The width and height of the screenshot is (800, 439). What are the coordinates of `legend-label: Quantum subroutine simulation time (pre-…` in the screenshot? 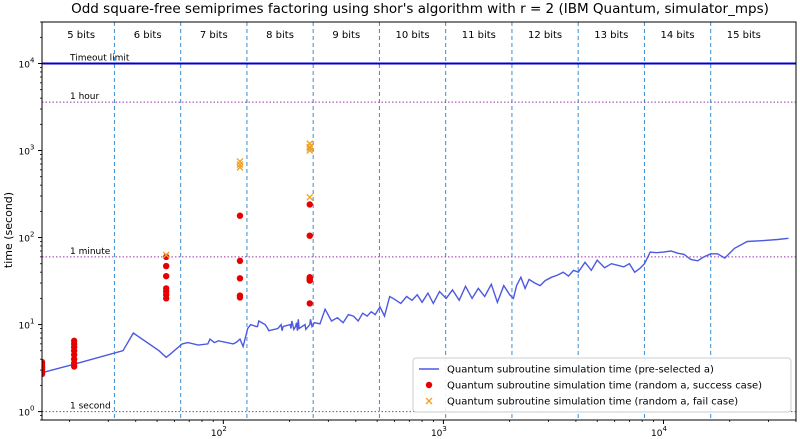 It's located at (580, 370).